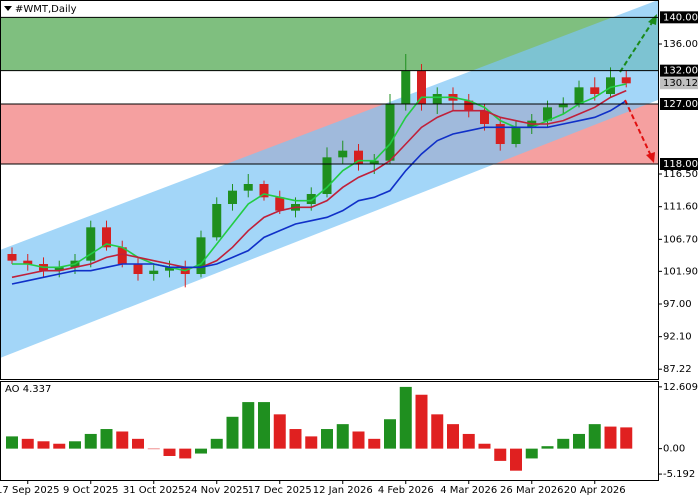 Image resolution: width=700 pixels, height=500 pixels. What do you see at coordinates (406, 490) in the screenshot?
I see `x-tick-label: 4 Feb 2026` at bounding box center [406, 490].